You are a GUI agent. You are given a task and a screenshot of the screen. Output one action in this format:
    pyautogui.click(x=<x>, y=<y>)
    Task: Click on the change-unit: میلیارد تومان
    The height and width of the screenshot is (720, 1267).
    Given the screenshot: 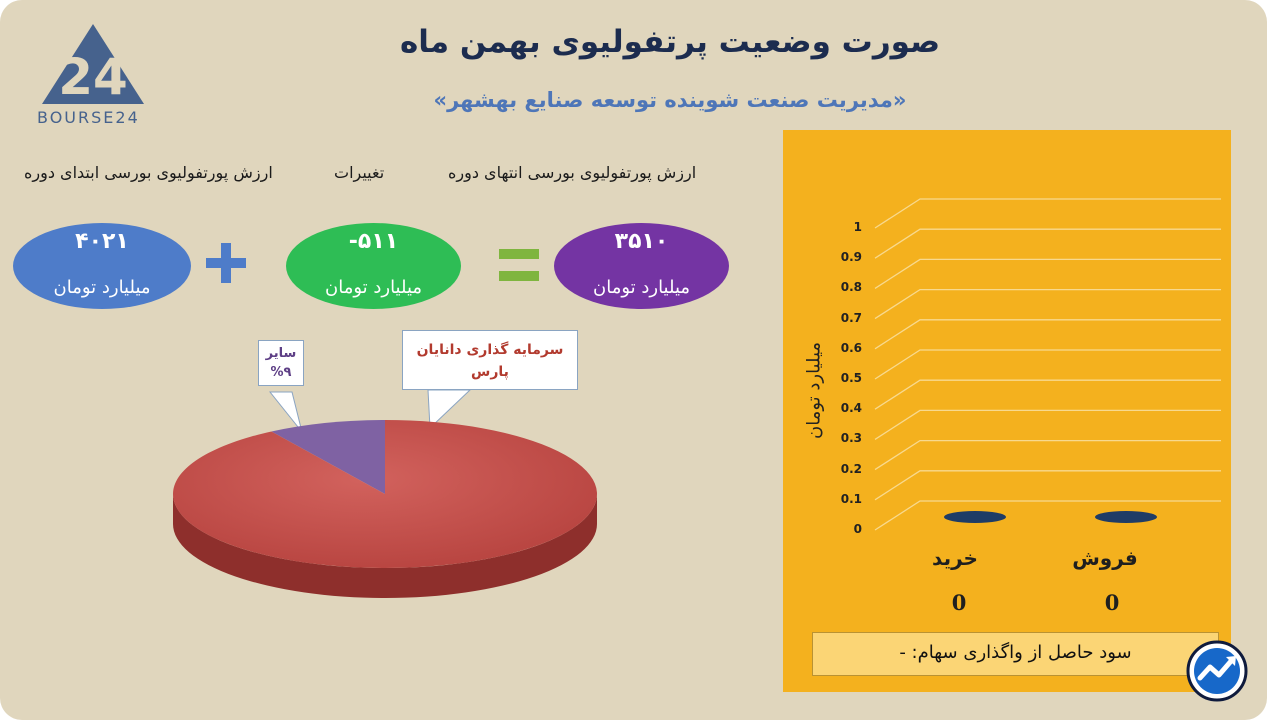 What is the action you would take?
    pyautogui.click(x=373, y=287)
    